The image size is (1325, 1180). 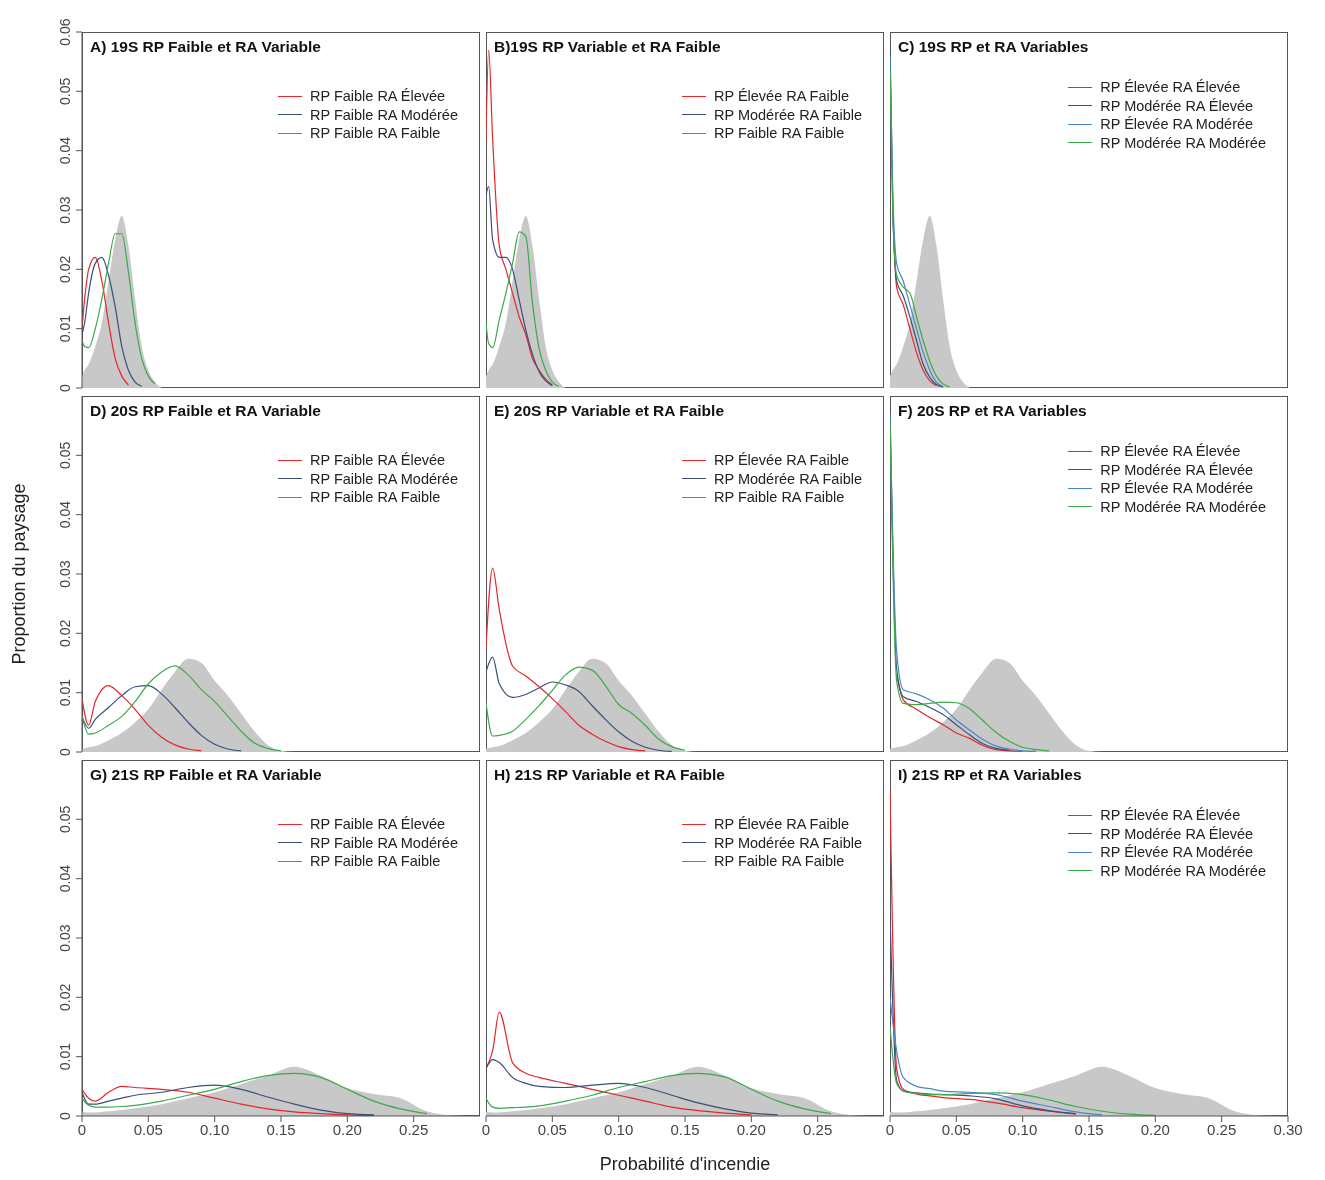 I want to click on y-axis-title: Proportion du paysage, so click(x=19, y=574).